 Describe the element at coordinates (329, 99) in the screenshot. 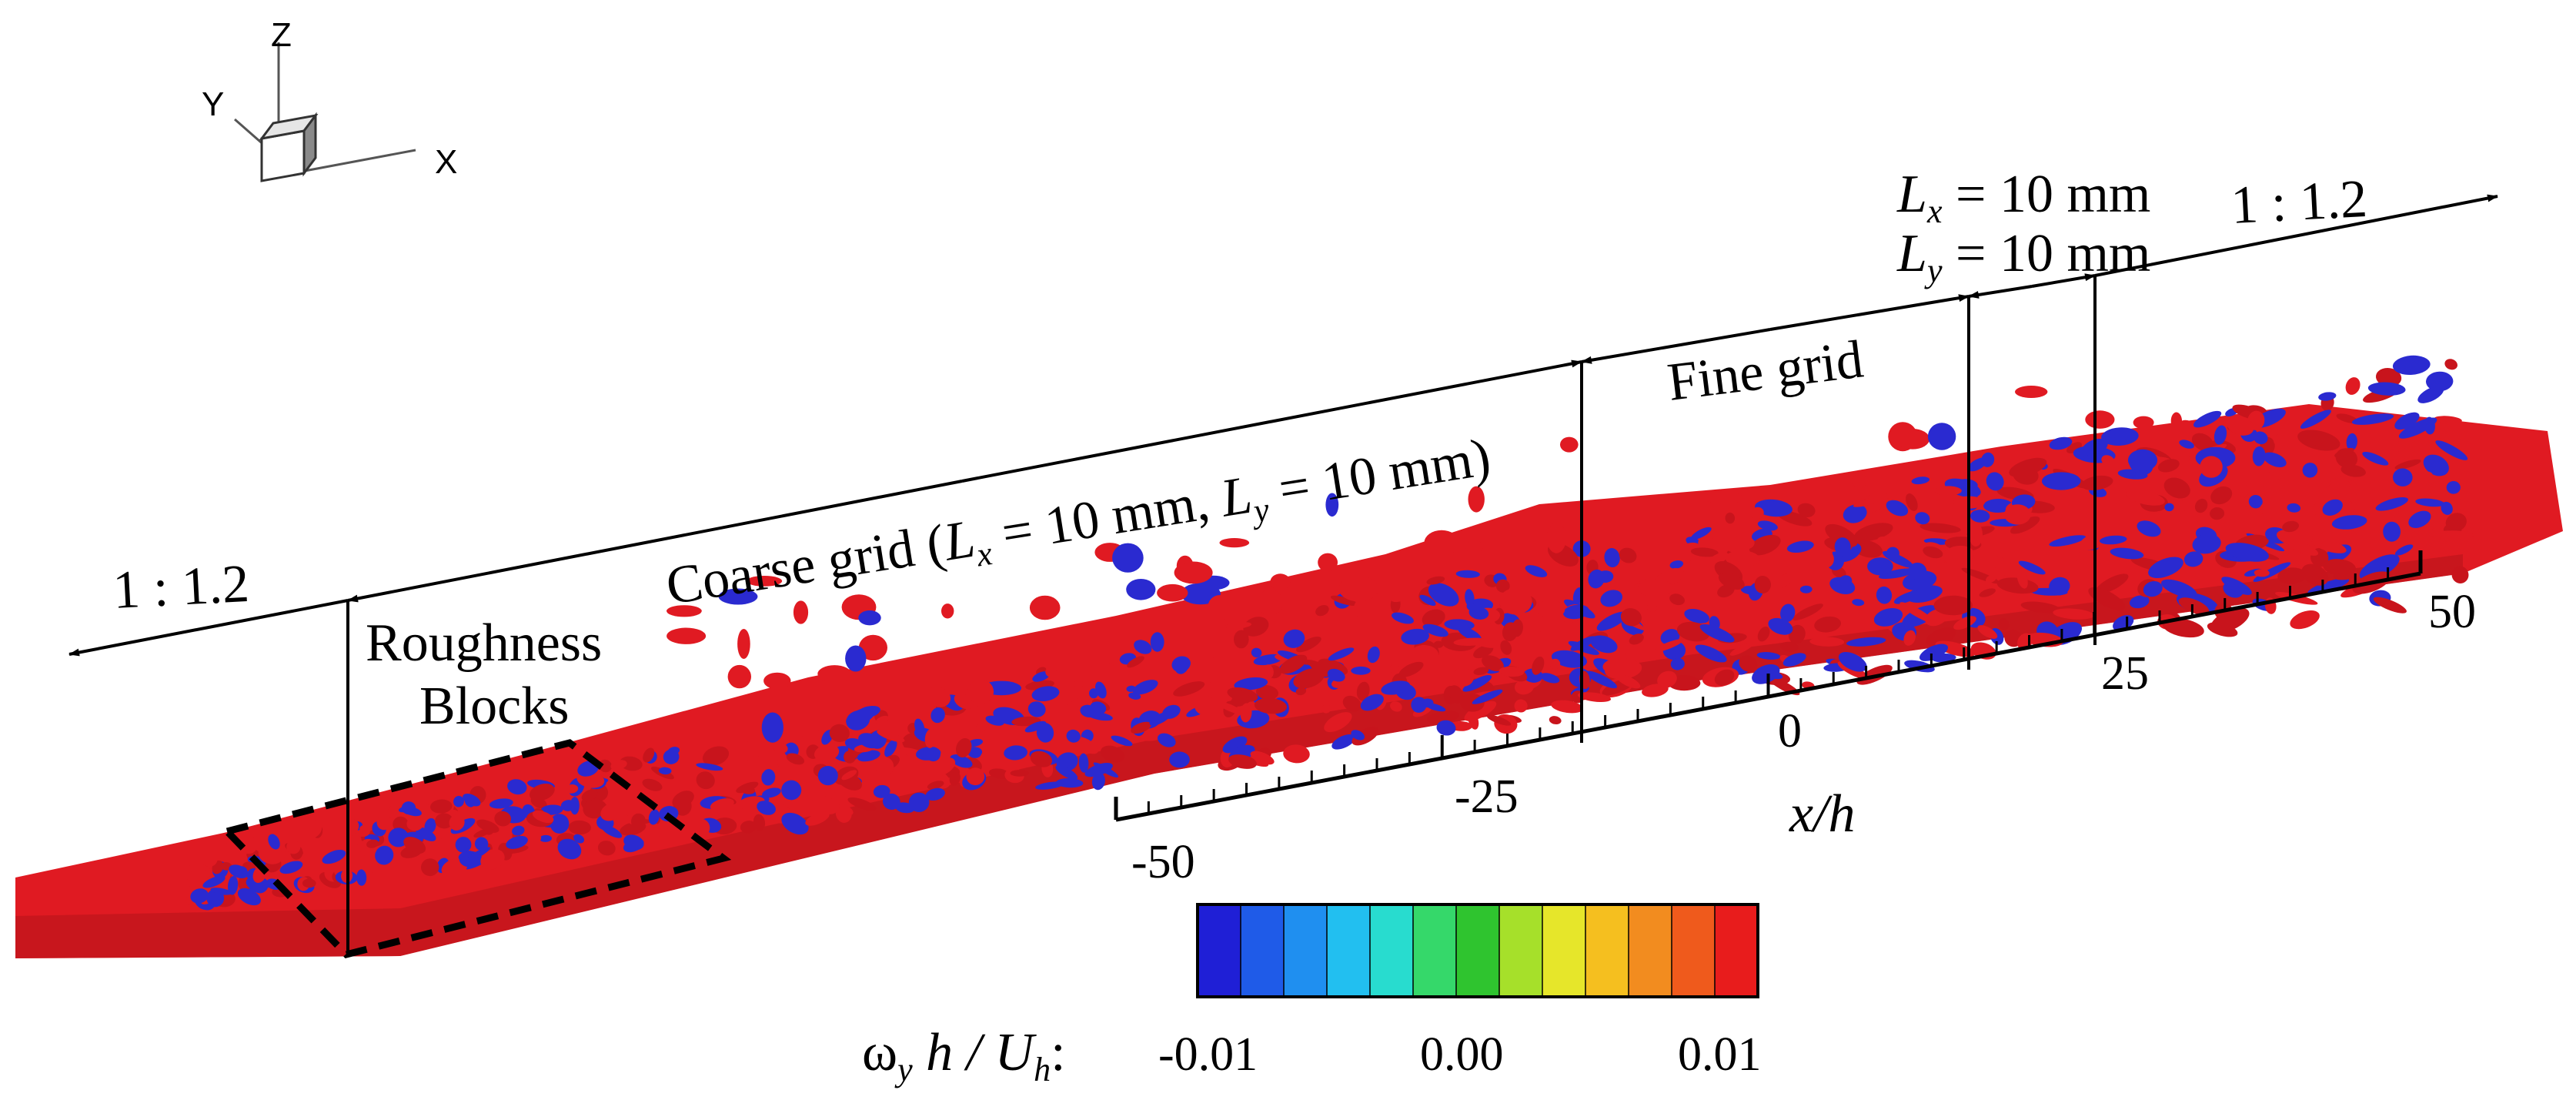

I see `axes-triad: Z Y X` at that location.